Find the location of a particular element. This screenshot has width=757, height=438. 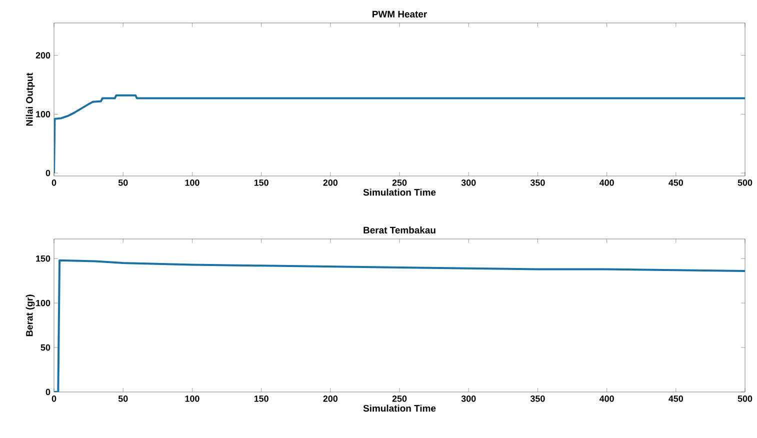

y-tick-label: 200 is located at coordinates (43, 55).